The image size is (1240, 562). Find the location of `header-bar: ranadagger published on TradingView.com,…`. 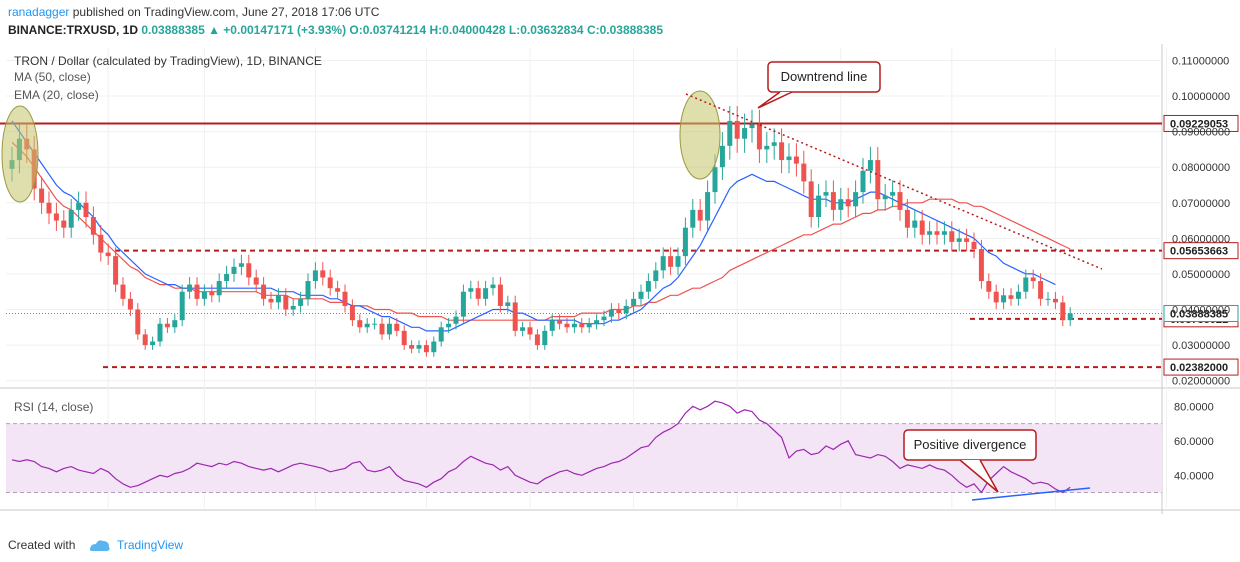

header-bar: ranadagger published on TradingView.com,… is located at coordinates (620, 25).